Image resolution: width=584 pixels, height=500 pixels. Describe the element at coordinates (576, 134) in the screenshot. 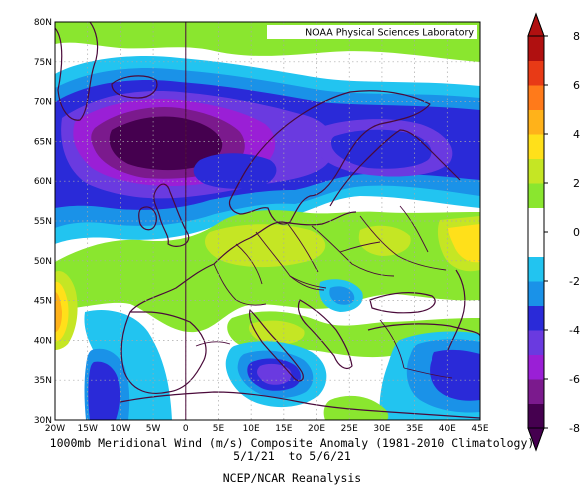

I see `colorbar-label: 4` at that location.